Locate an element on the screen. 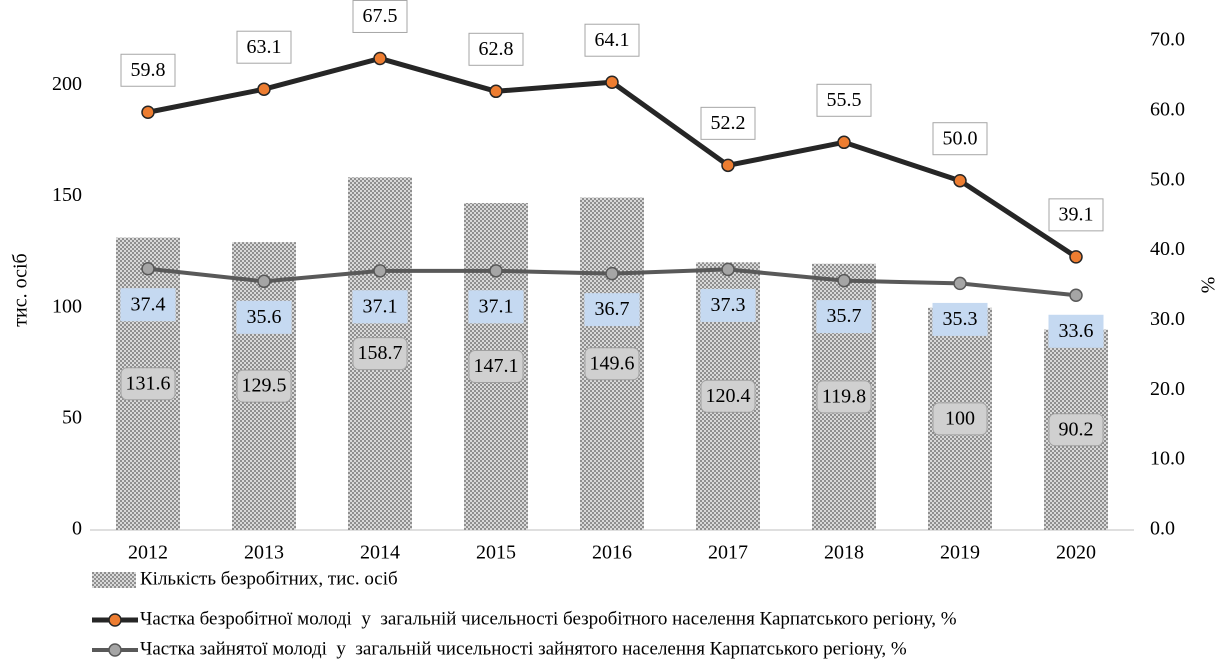 This screenshot has width=1222, height=661. line-value-label: 52.2 is located at coordinates (728, 123).